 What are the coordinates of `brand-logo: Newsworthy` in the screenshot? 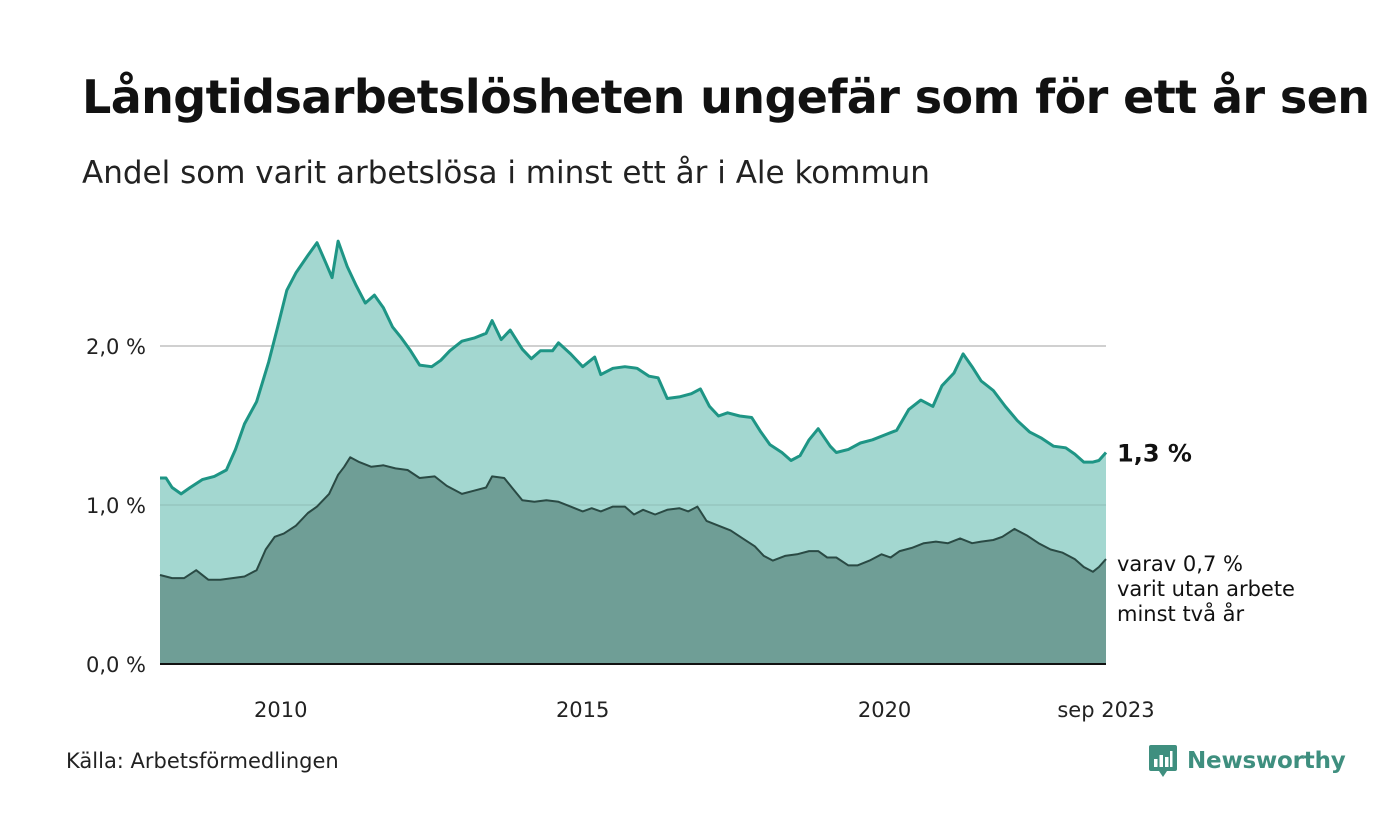 It's located at (1247, 761).